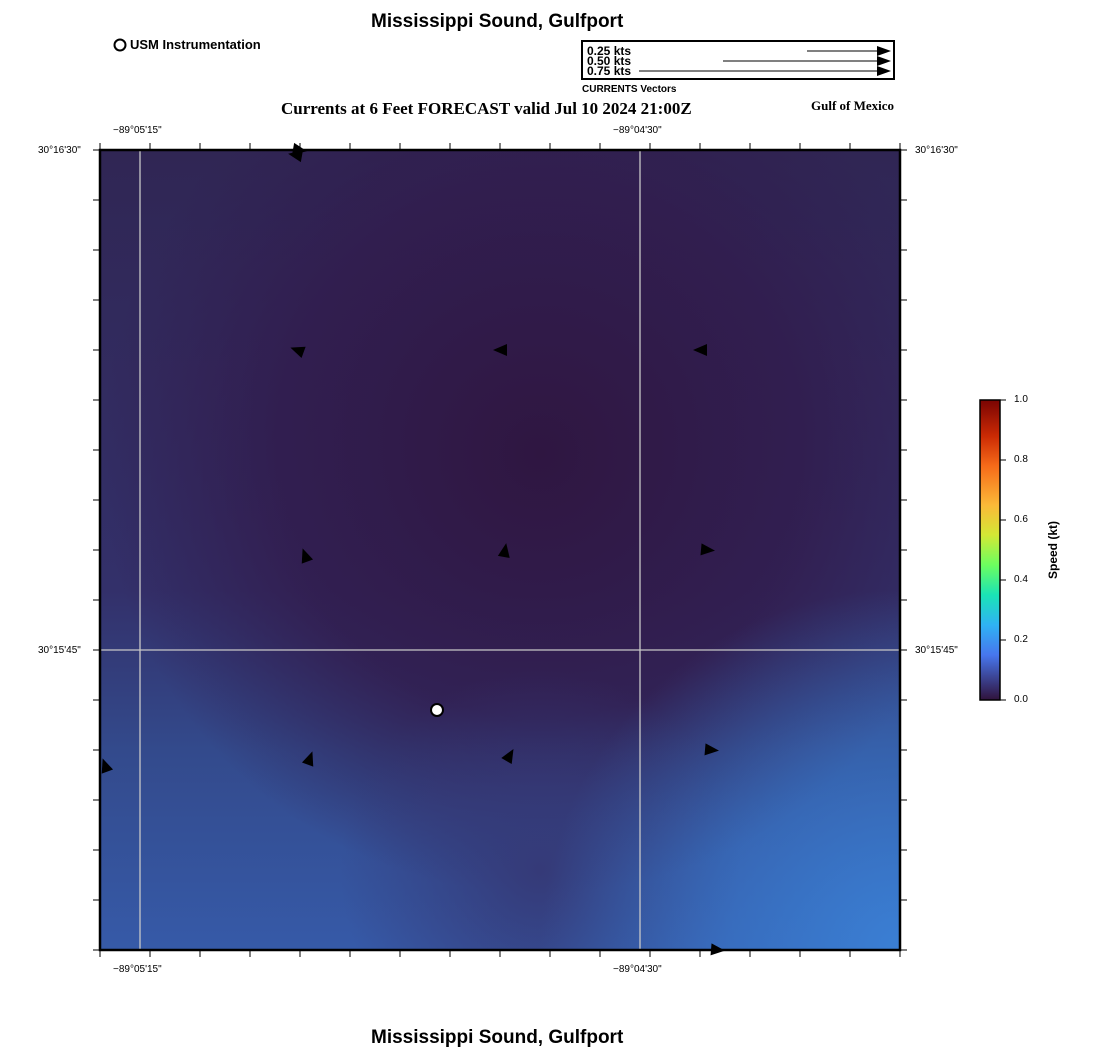 The width and height of the screenshot is (1100, 1050). I want to click on colorbar-tick-labels: 1.0 0.8 0.6 0.4 0.2 0.0, so click(1034, 549).